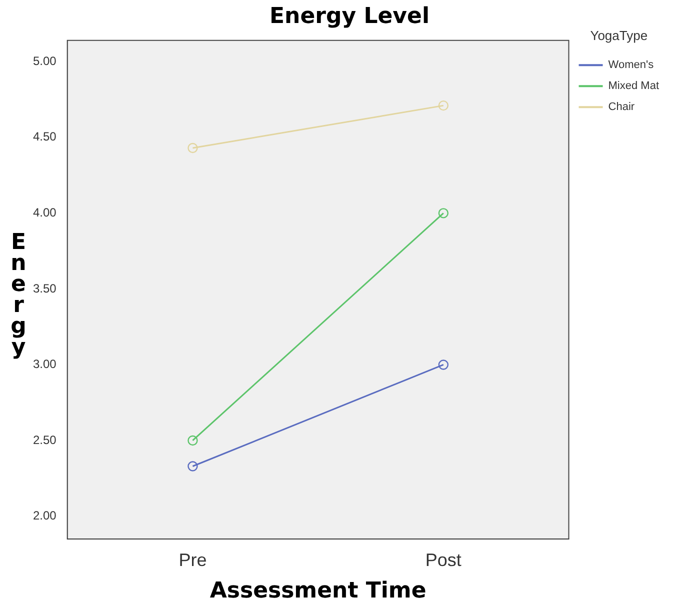 This screenshot has width=673, height=609. What do you see at coordinates (18, 293) in the screenshot?
I see `y-axis-title: Energy` at bounding box center [18, 293].